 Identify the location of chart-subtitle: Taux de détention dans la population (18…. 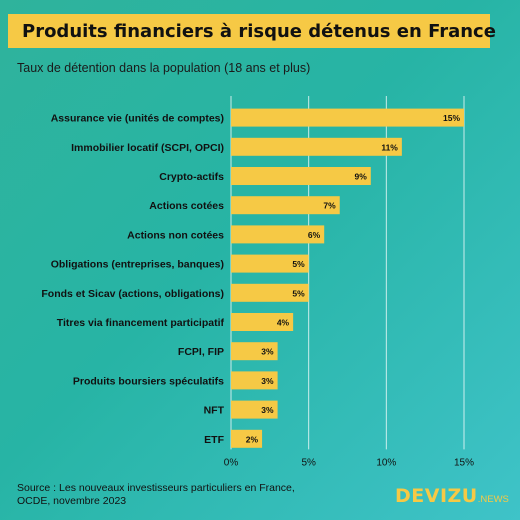
(164, 68).